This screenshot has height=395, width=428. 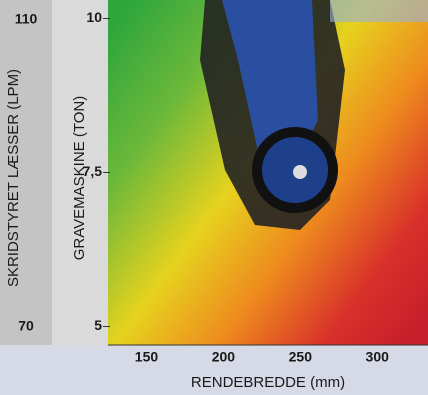 What do you see at coordinates (224, 357) in the screenshot?
I see `x-tick-label: 200` at bounding box center [224, 357].